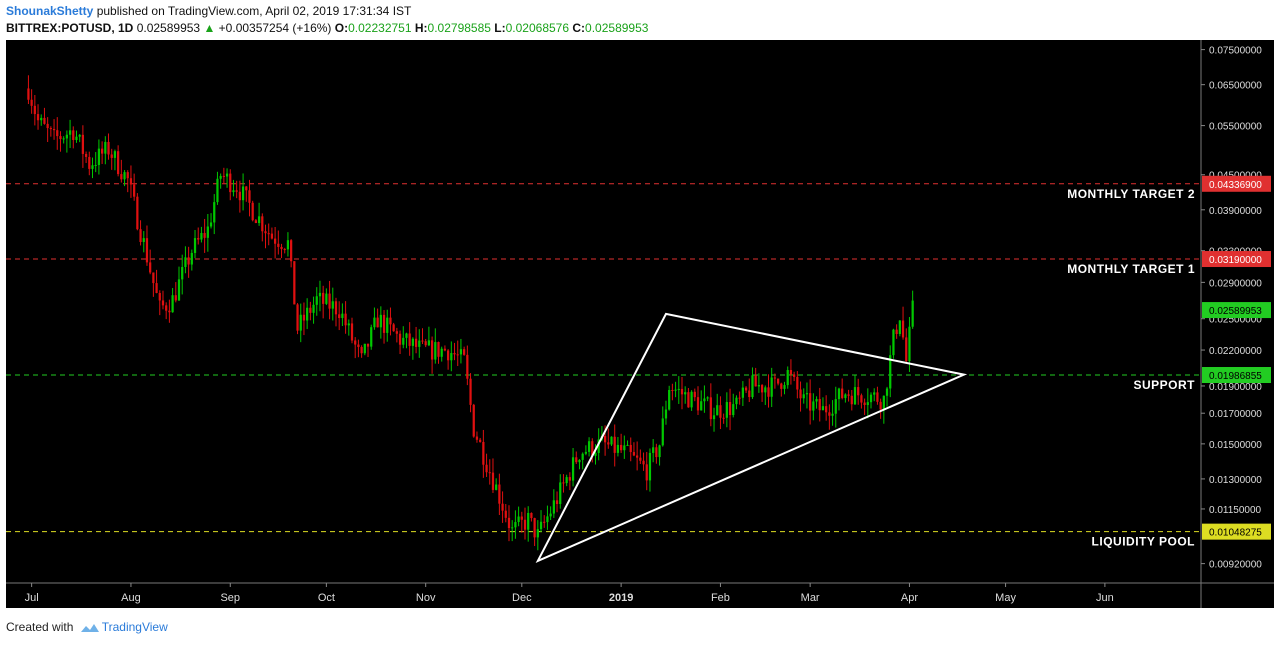 The image size is (1280, 645). Describe the element at coordinates (32, 598) in the screenshot. I see `x-tick-label: Jul` at that location.